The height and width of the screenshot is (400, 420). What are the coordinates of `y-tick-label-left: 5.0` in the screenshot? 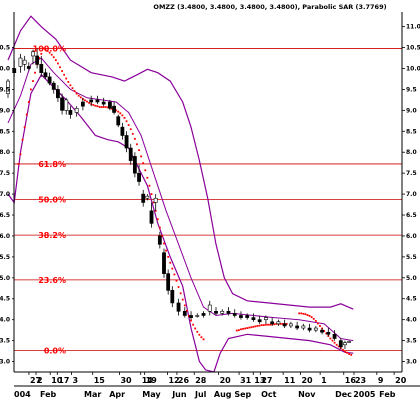 It's located at (5, 278).